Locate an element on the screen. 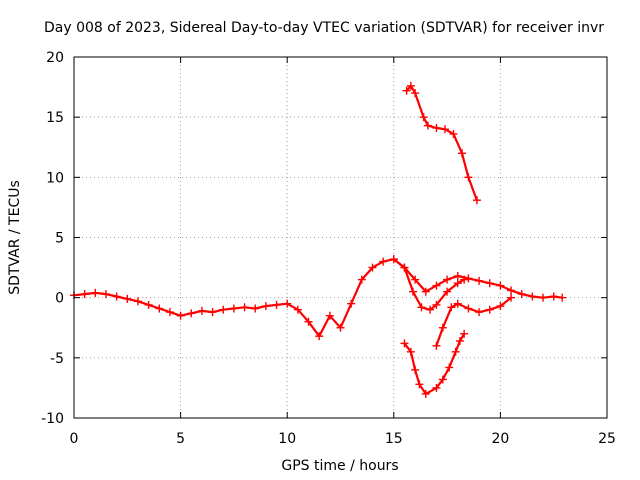  x-tick-label: 25 is located at coordinates (607, 439).